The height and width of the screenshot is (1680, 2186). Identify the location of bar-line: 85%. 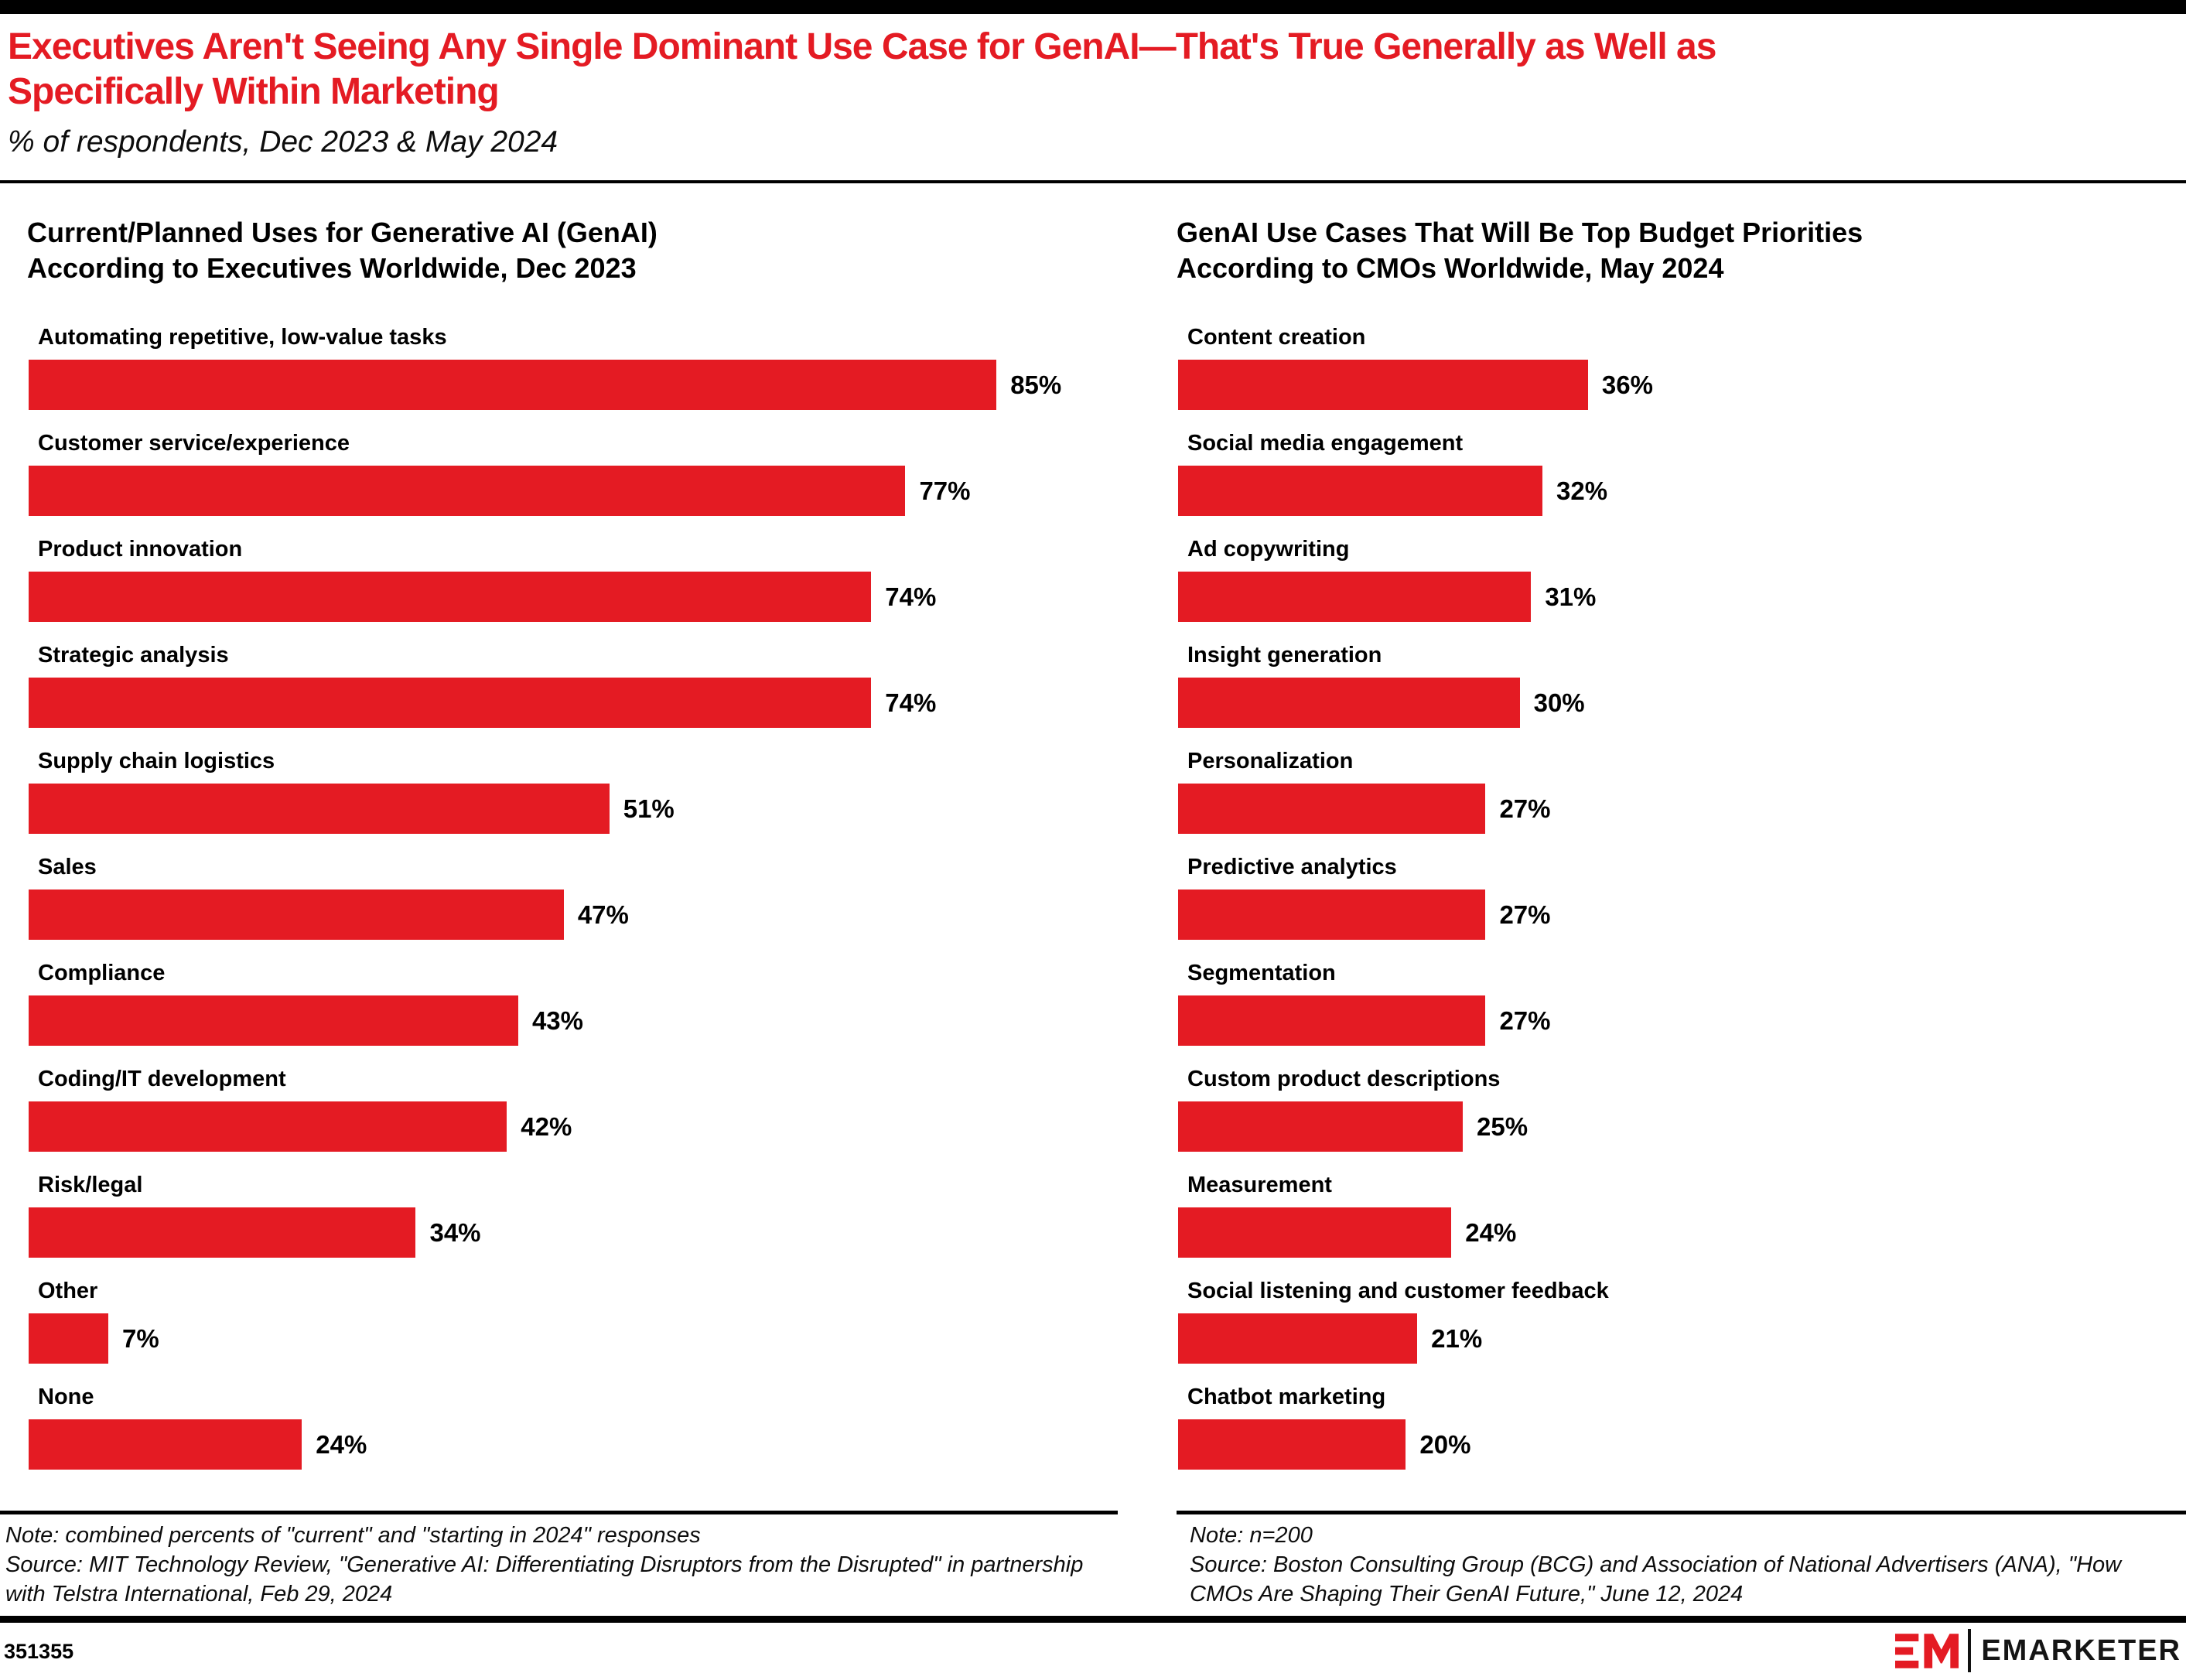
(571, 385).